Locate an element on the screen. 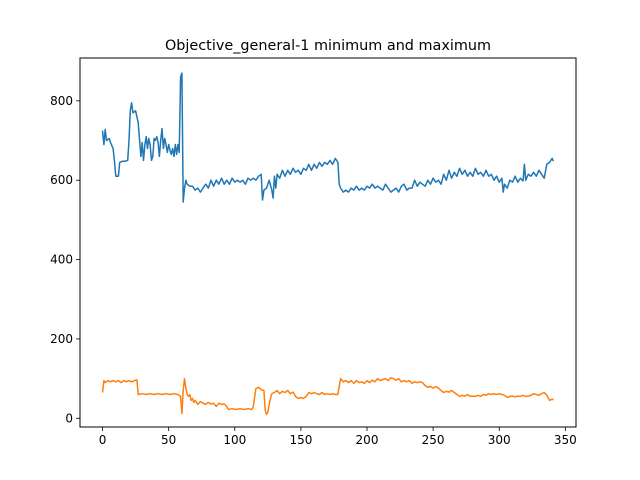  x-tick-label: 100 is located at coordinates (234, 440).